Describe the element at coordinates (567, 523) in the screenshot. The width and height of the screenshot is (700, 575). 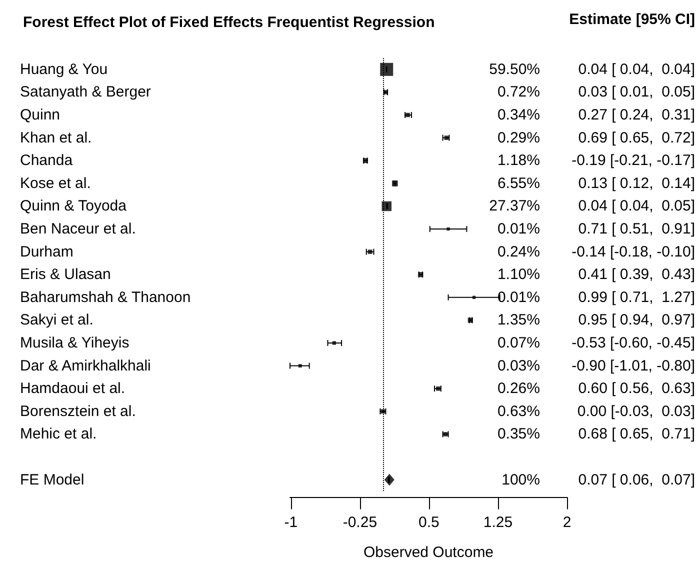
I see `x-tick-label: 2` at that location.